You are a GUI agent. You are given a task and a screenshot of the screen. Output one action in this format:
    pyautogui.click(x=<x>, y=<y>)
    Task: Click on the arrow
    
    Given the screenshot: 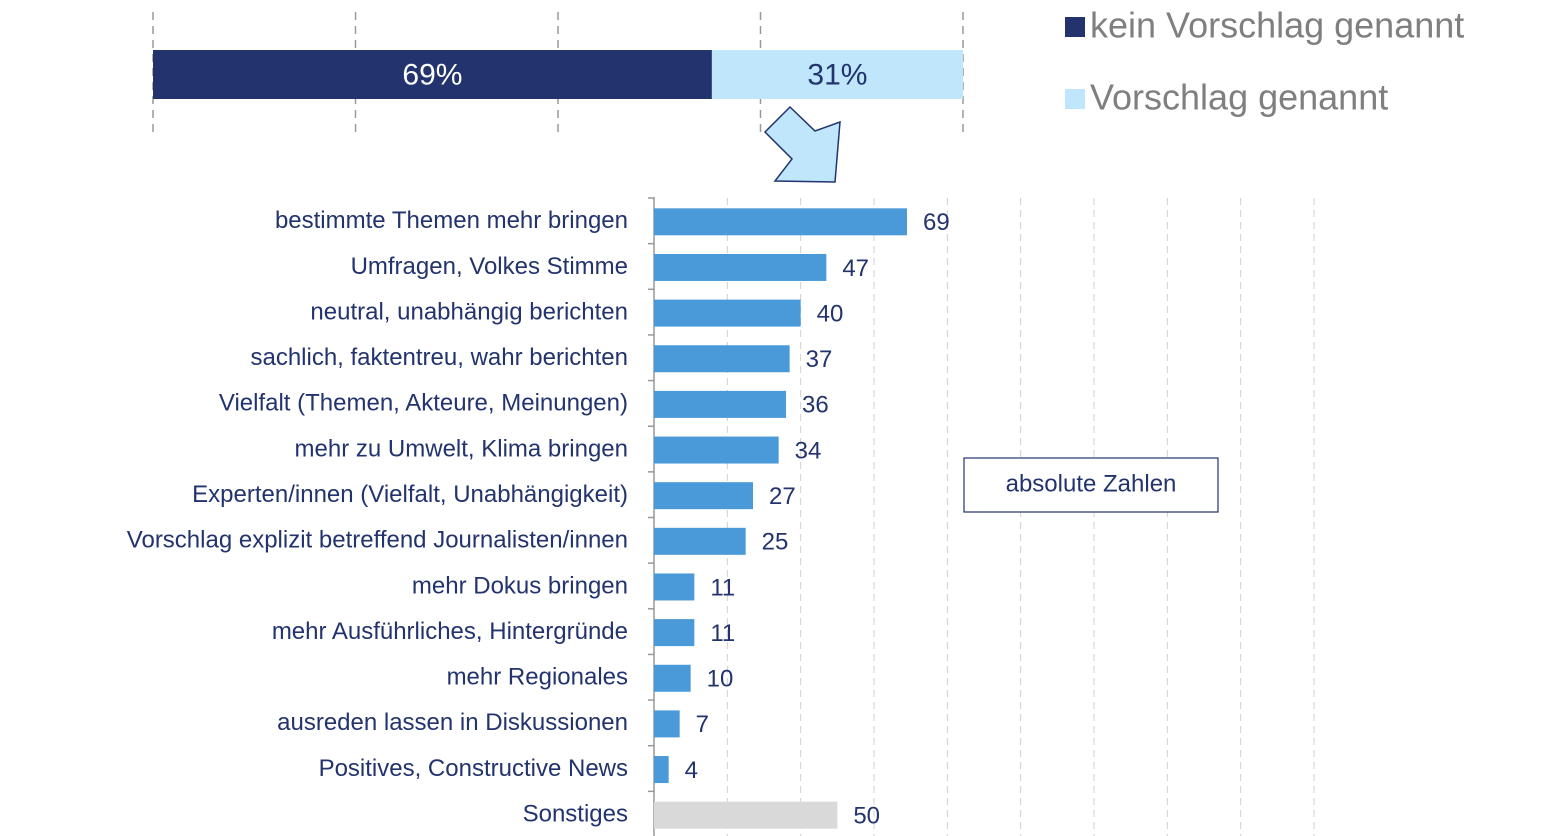 What is the action you would take?
    pyautogui.click(x=802, y=144)
    